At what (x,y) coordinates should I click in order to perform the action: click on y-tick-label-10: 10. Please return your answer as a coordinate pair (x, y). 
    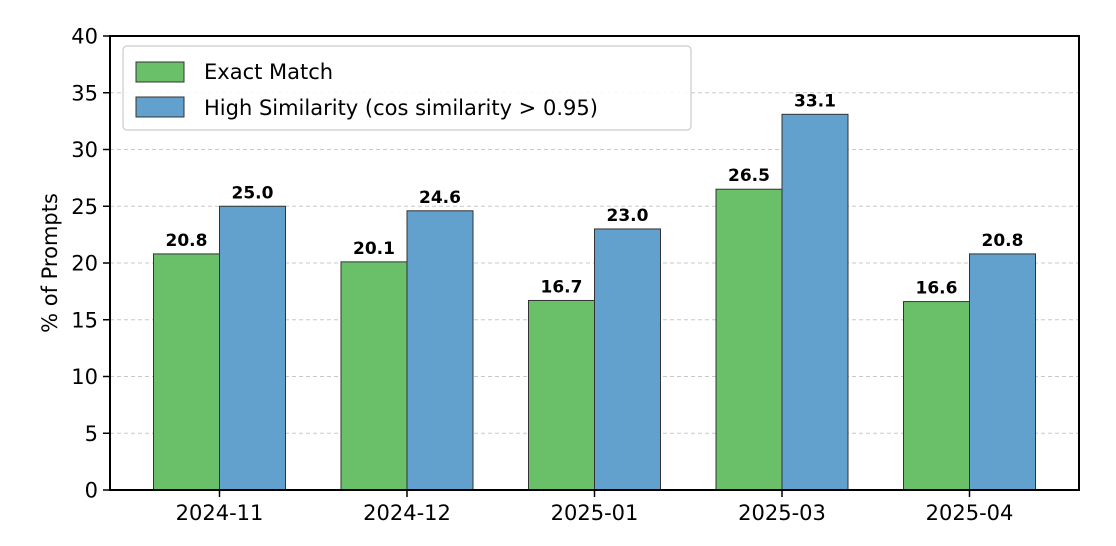
    Looking at the image, I should click on (84, 377).